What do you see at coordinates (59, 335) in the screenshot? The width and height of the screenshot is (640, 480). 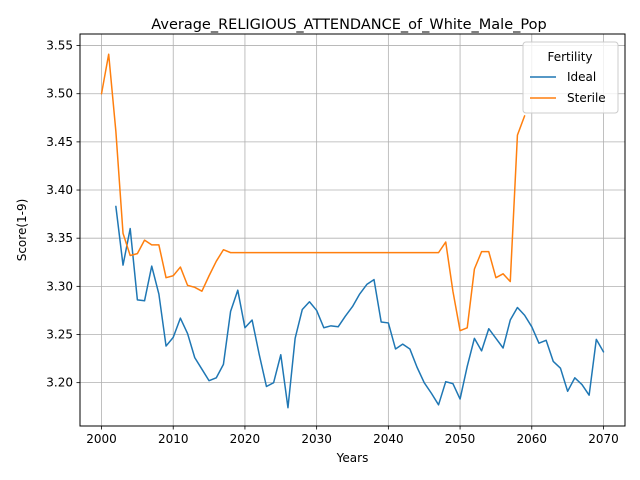 I see `y-tick-label: 3.25` at bounding box center [59, 335].